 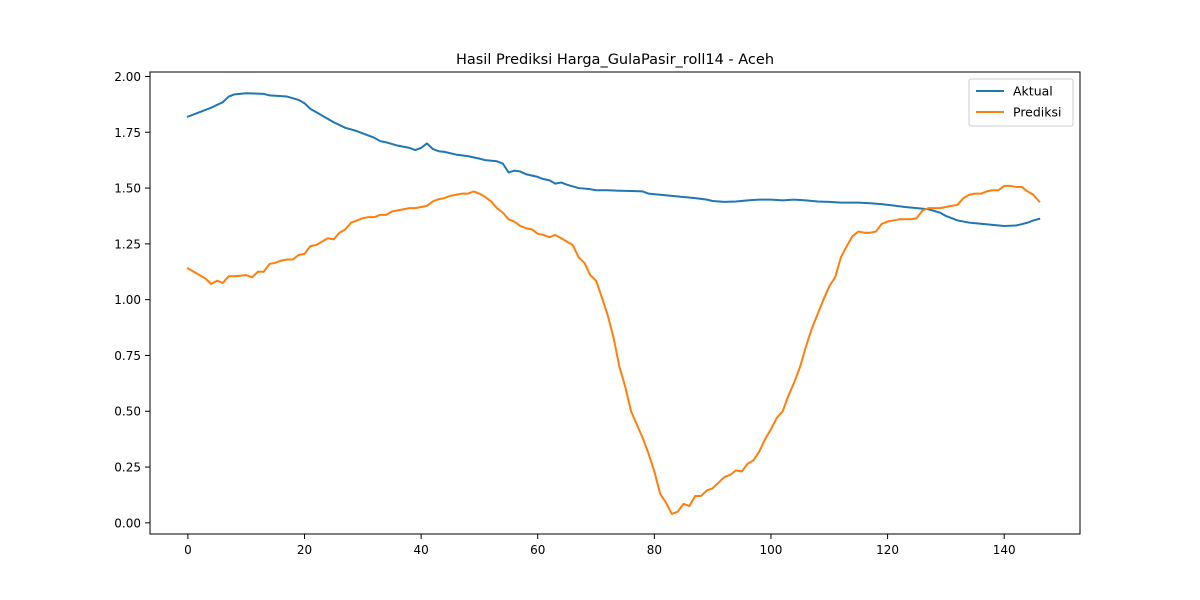 What do you see at coordinates (127, 133) in the screenshot?
I see `y-tick-label: 1.75` at bounding box center [127, 133].